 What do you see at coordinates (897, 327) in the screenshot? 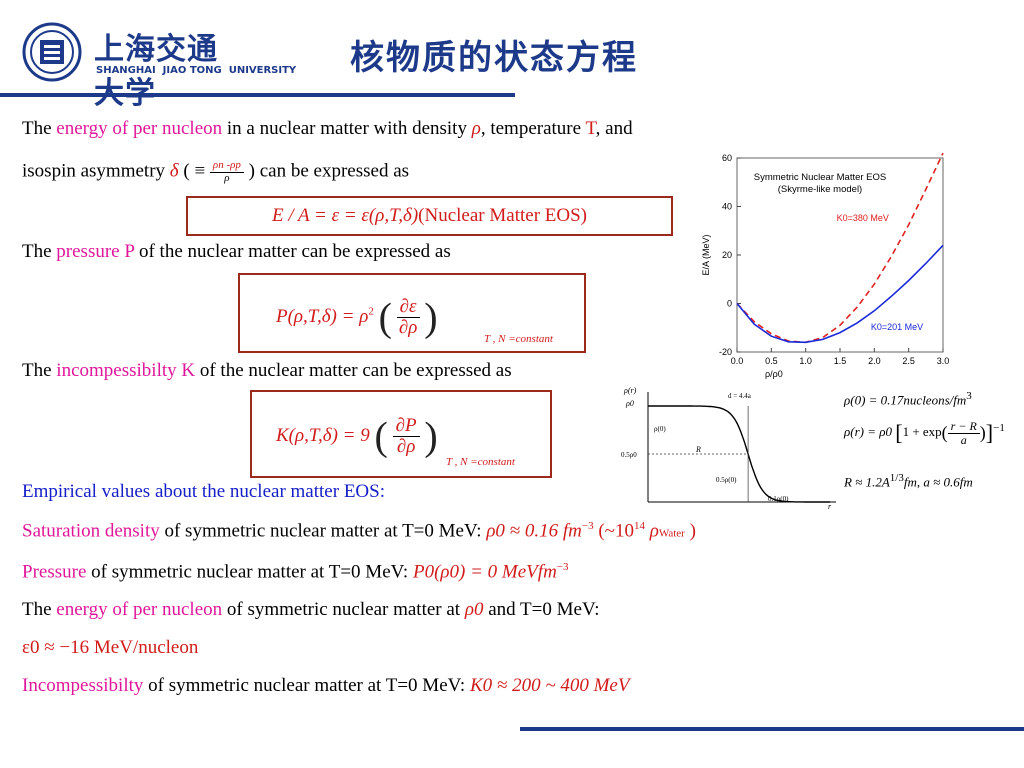
I see `series-label-1: K0=201 MeV` at bounding box center [897, 327].